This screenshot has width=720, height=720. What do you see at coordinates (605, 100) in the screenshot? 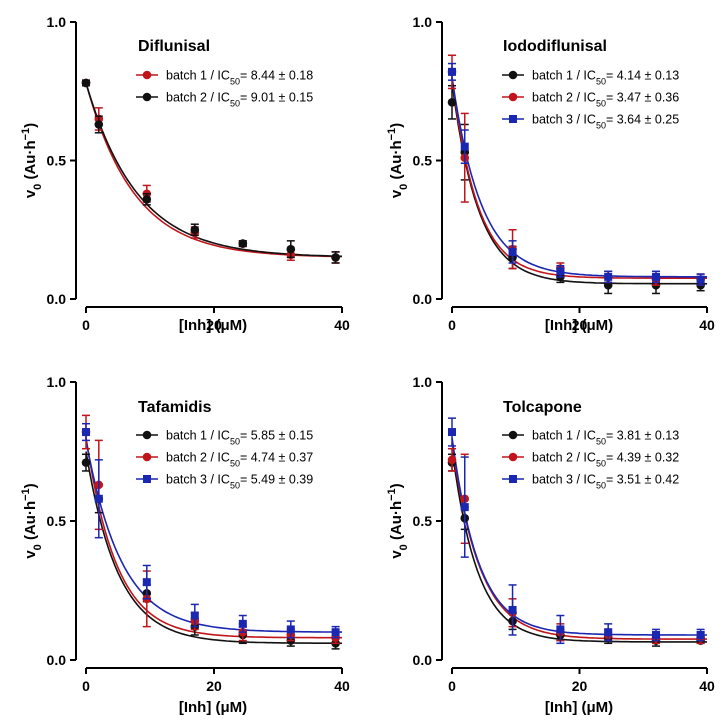
I see `legend-label: batch 2 / IC50= 3.47 ± 0.36` at bounding box center [605, 100].